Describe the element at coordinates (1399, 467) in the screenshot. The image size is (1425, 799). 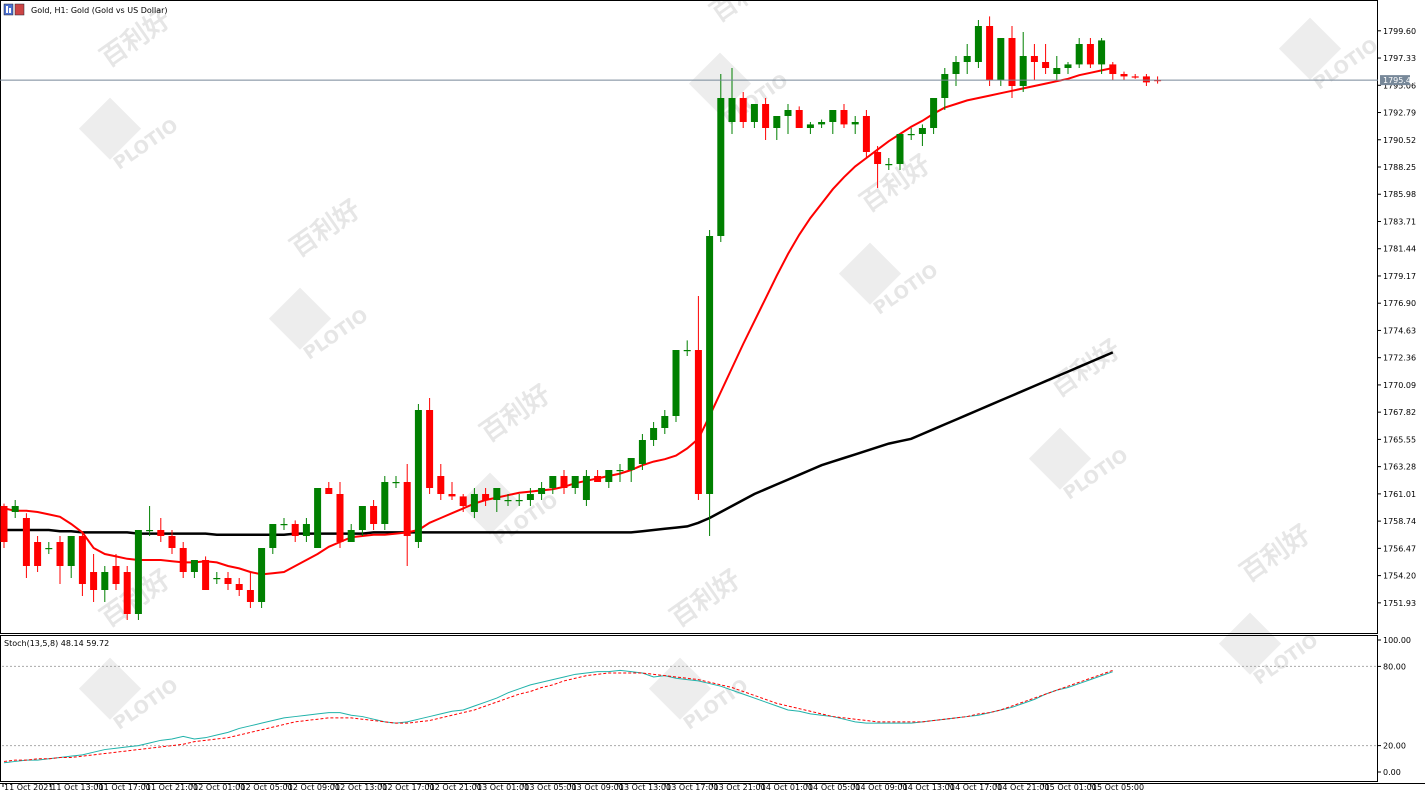
I see `price-tick-label: 1763.28` at that location.